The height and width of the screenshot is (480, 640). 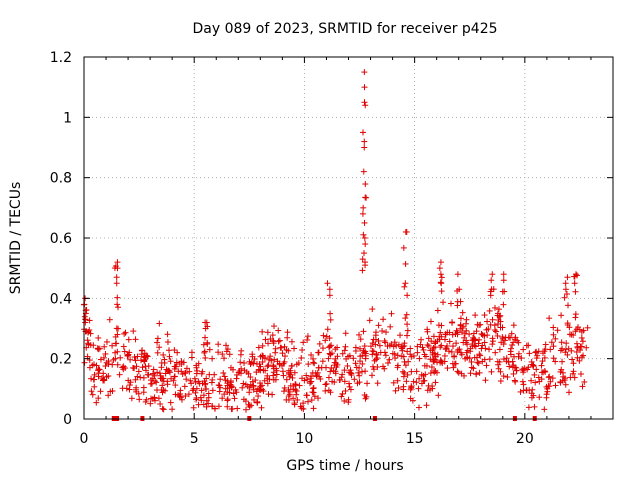 What do you see at coordinates (61, 360) in the screenshot?
I see `y-tick-label: 0.2` at bounding box center [61, 360].